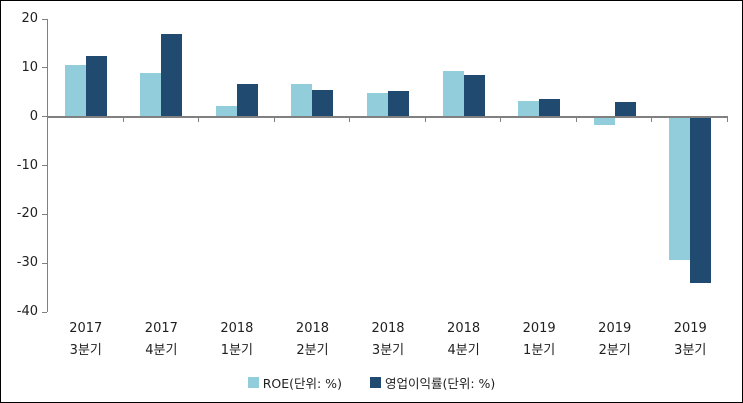 The height and width of the screenshot is (403, 743). I want to click on legend: ROE(단위: %) 영업이익률(단위: %), so click(371, 382).